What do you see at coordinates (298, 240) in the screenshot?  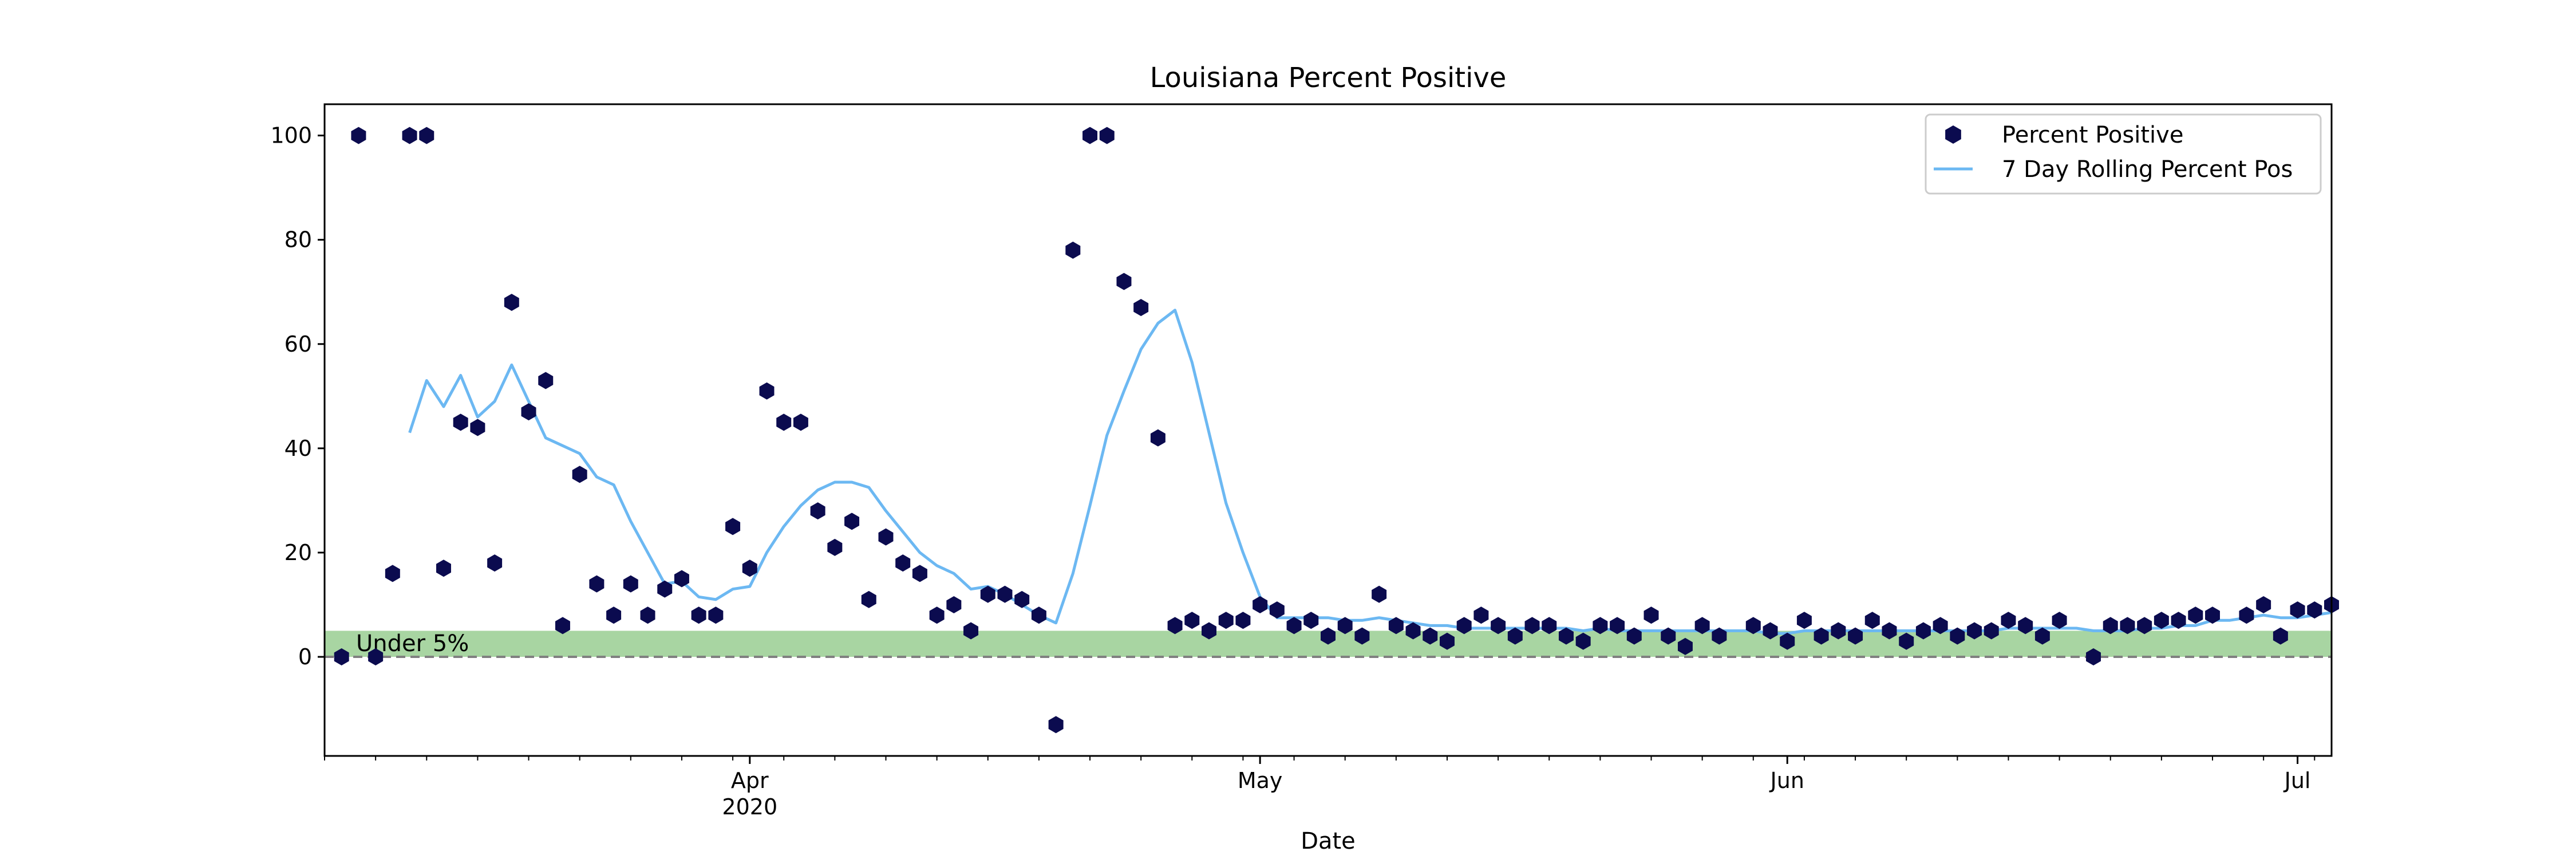 I see `y-tick-label: 80` at bounding box center [298, 240].